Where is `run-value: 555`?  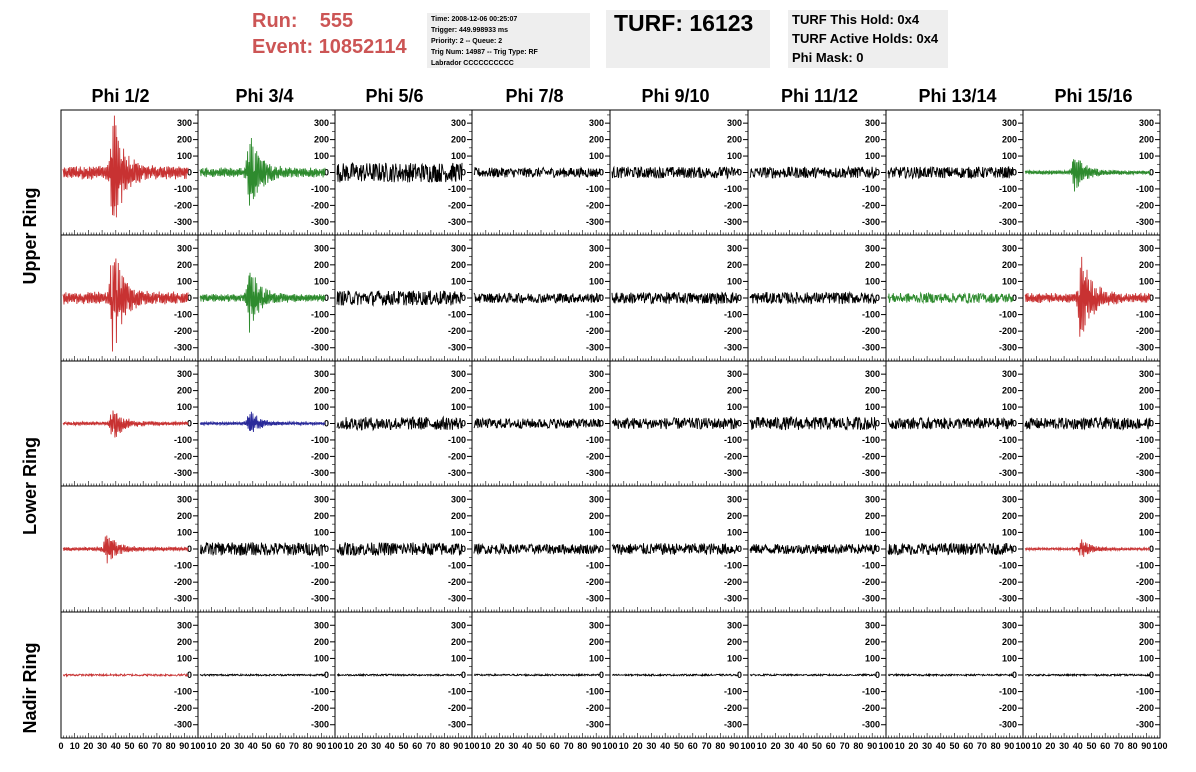 run-value: 555 is located at coordinates (336, 21).